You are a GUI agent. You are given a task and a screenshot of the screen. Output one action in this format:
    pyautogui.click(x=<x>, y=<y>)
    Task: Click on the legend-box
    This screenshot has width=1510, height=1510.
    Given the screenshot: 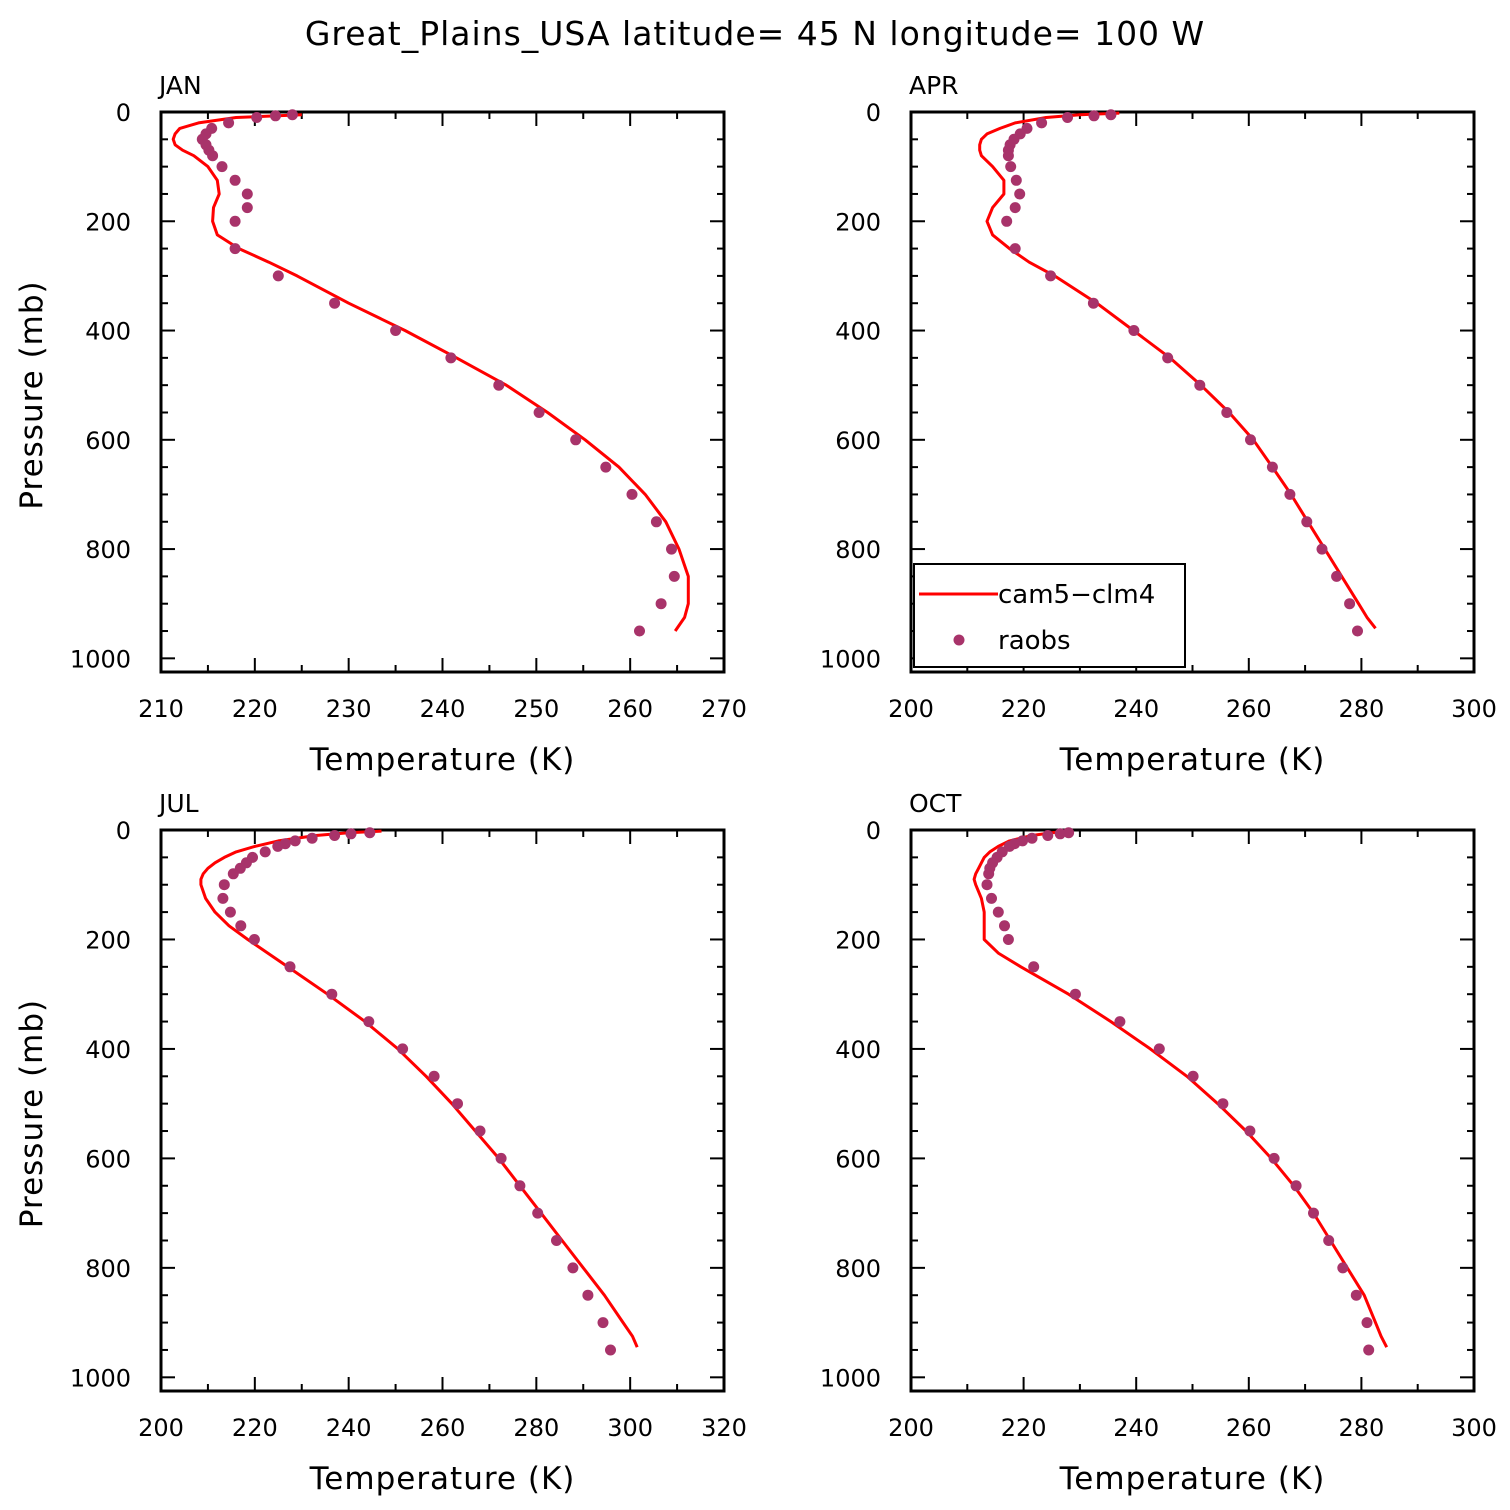 What is the action you would take?
    pyautogui.click(x=1049, y=615)
    